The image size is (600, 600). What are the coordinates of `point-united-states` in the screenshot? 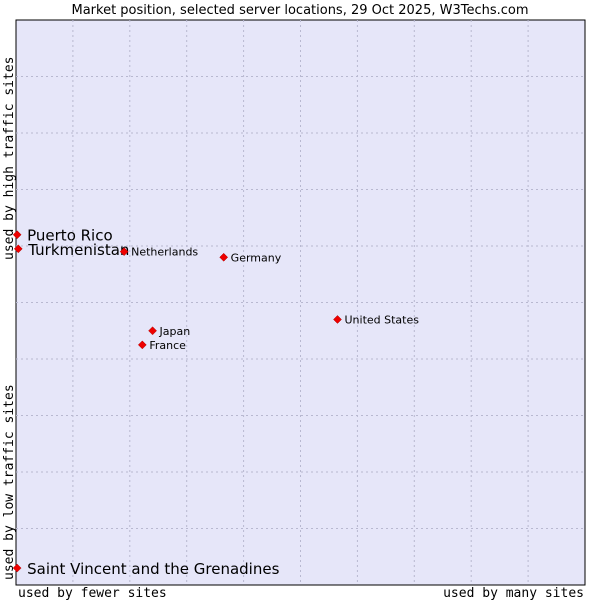 It's located at (337, 319).